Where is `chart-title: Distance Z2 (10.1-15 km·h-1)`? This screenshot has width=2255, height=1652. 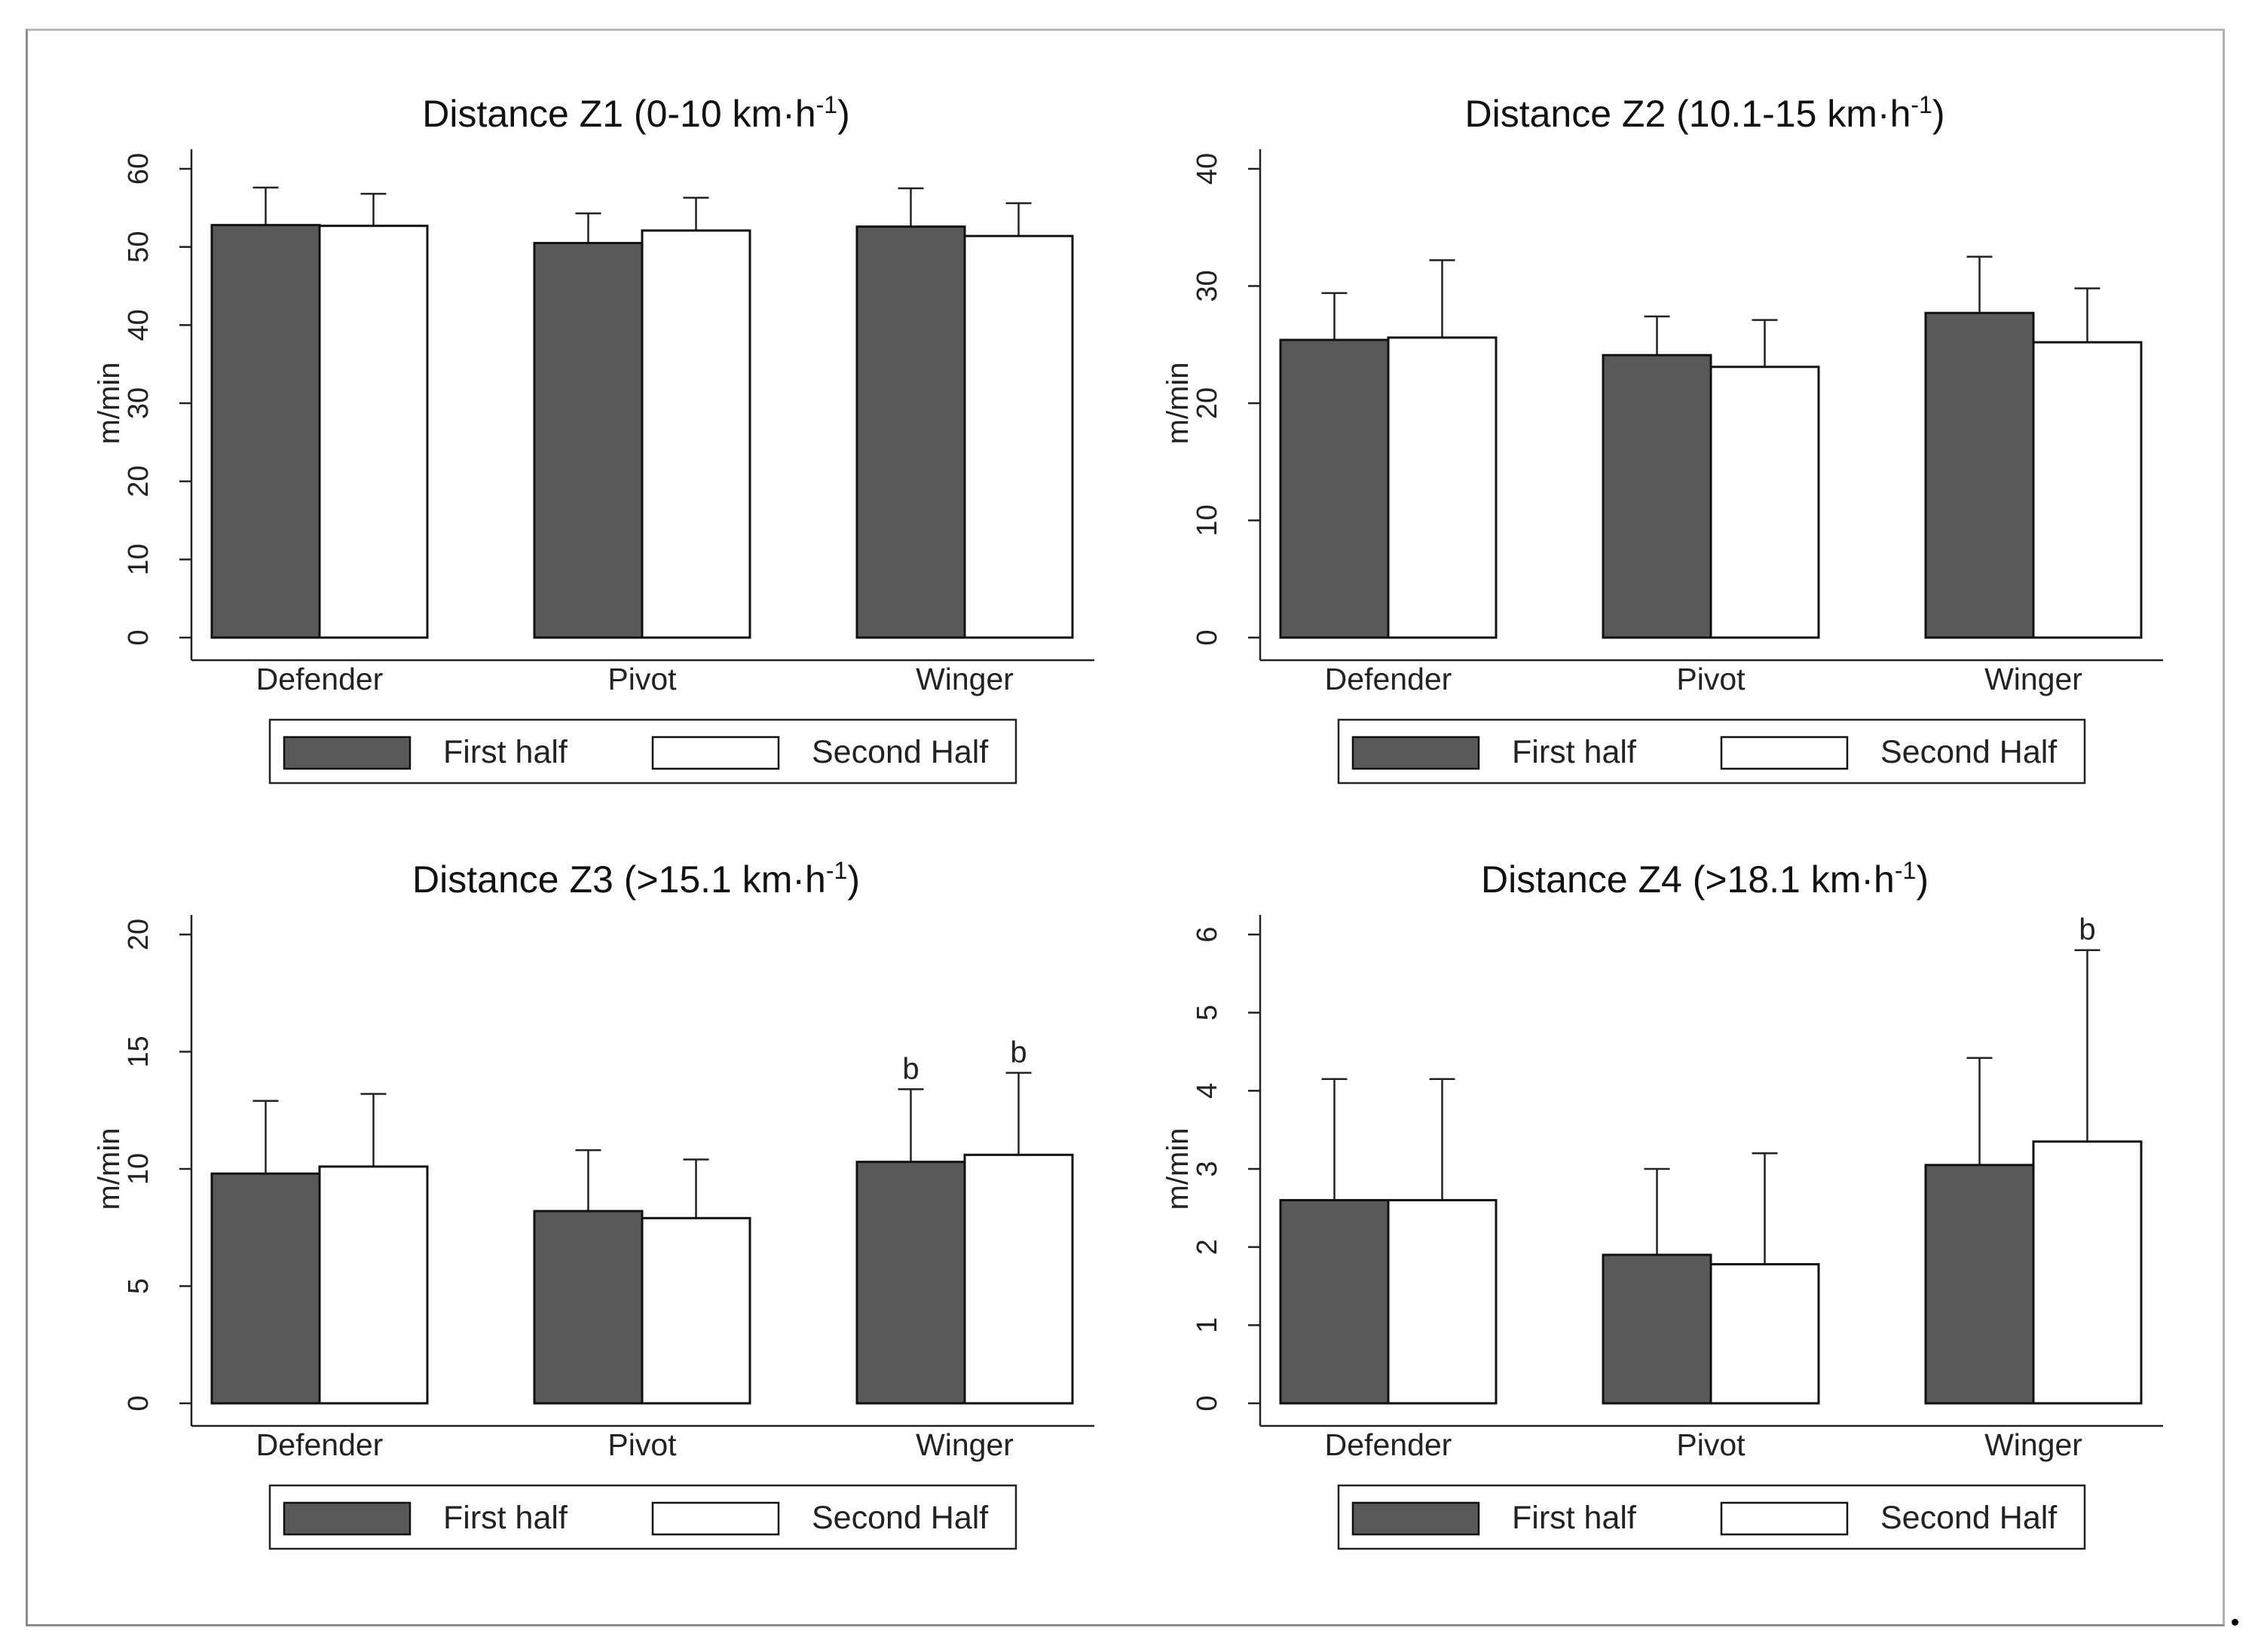
chart-title: Distance Z2 (10.1-15 km·h-1) is located at coordinates (1704, 113).